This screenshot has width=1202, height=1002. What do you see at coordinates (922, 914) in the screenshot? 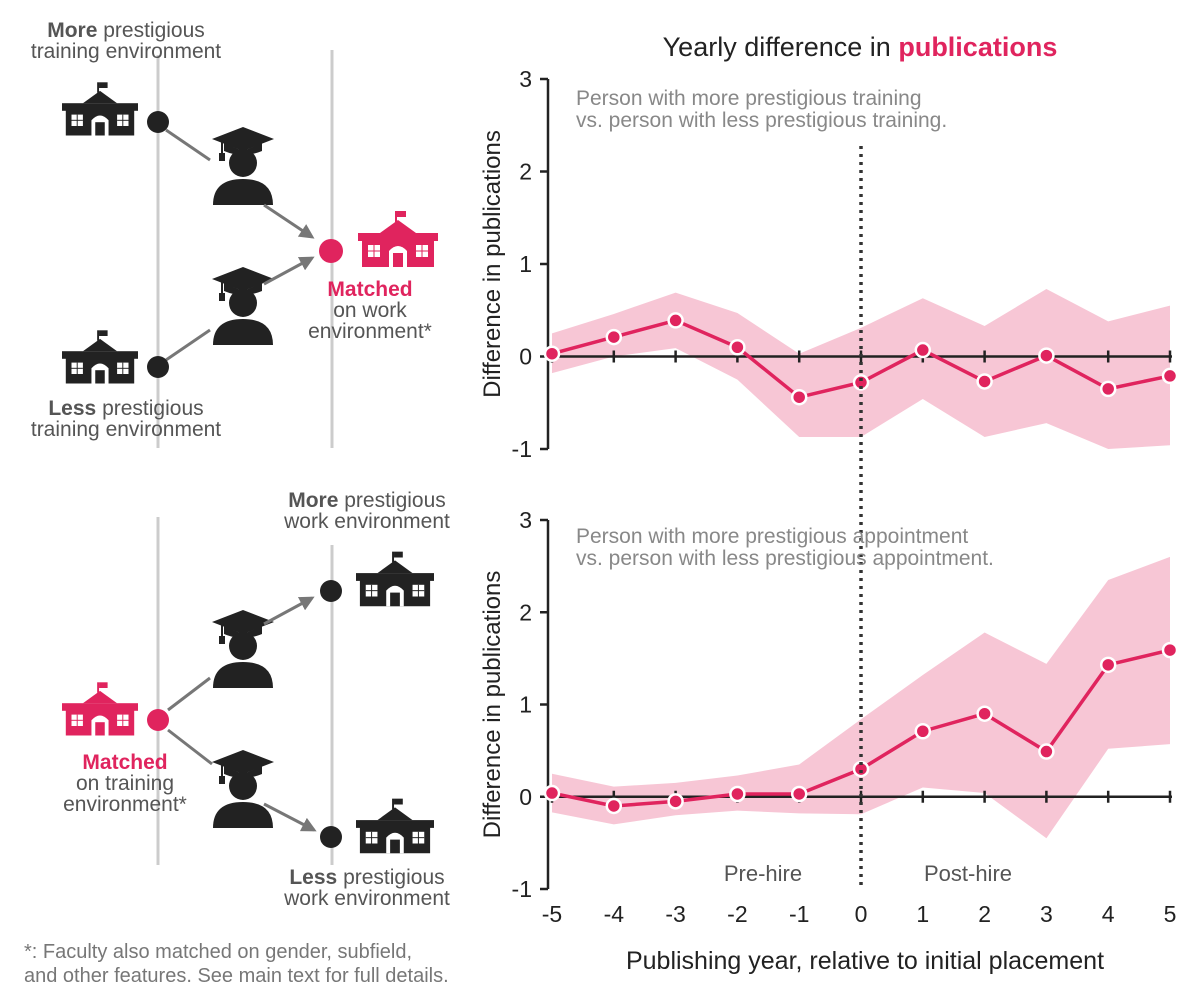
I see `x-tick-label: 1` at bounding box center [922, 914].